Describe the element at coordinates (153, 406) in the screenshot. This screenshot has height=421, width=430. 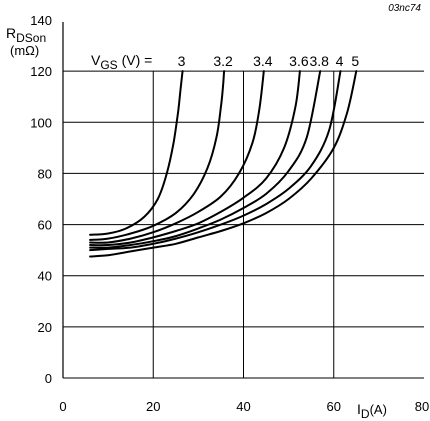
I see `x-tick-label: 20` at that location.